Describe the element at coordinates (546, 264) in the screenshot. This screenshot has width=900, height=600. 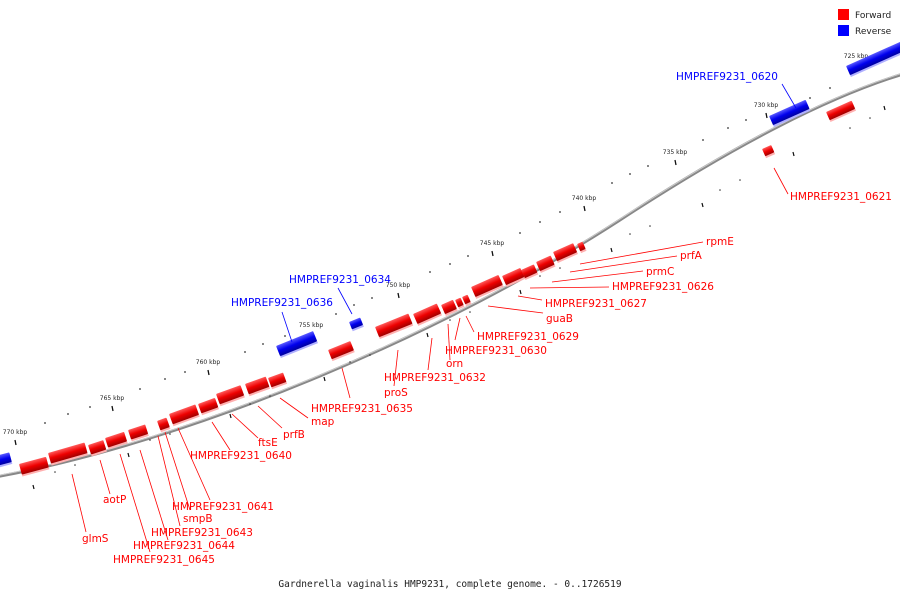
I see `gene-prmc` at that location.